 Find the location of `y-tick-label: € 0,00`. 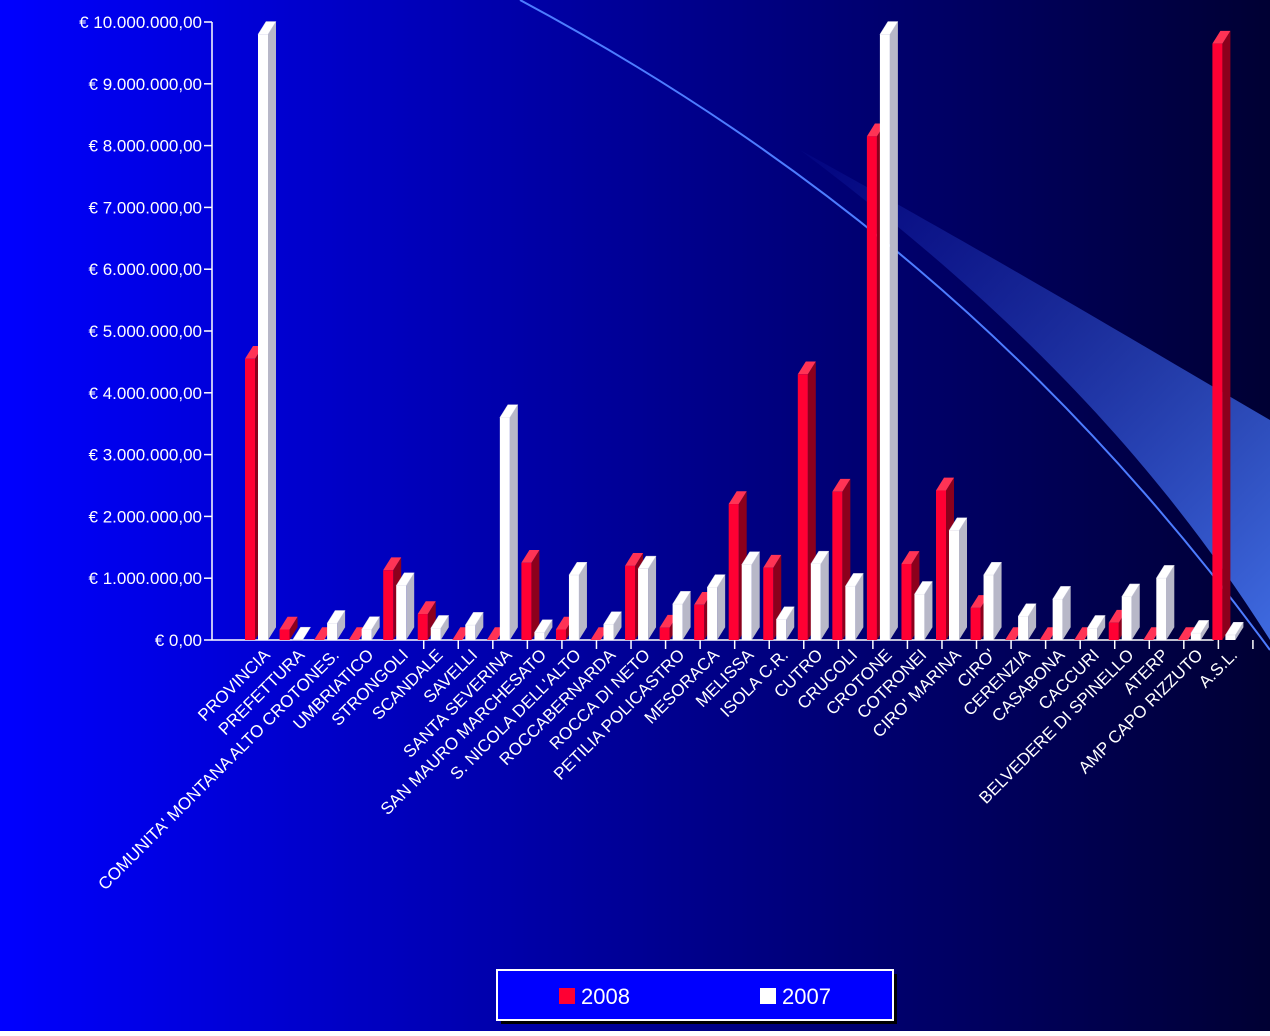

y-tick-label: € 0,00 is located at coordinates (178, 640).